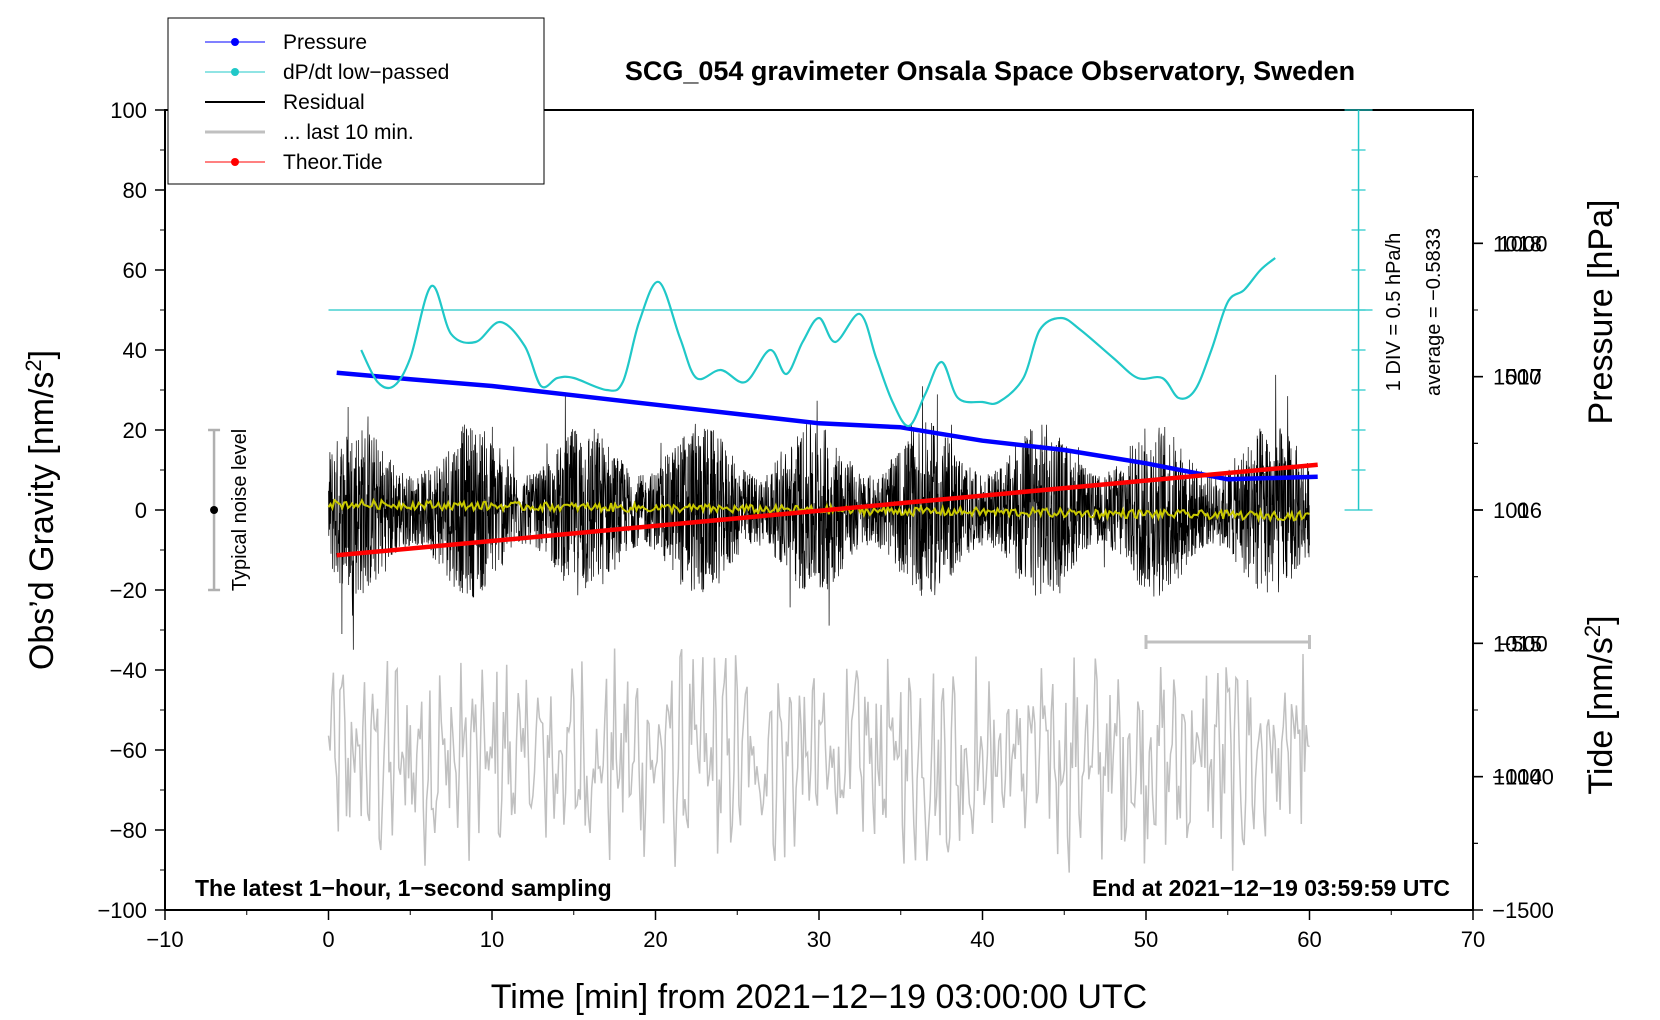  I want to click on pressure-tick-label: 1015, so click(1517, 643).